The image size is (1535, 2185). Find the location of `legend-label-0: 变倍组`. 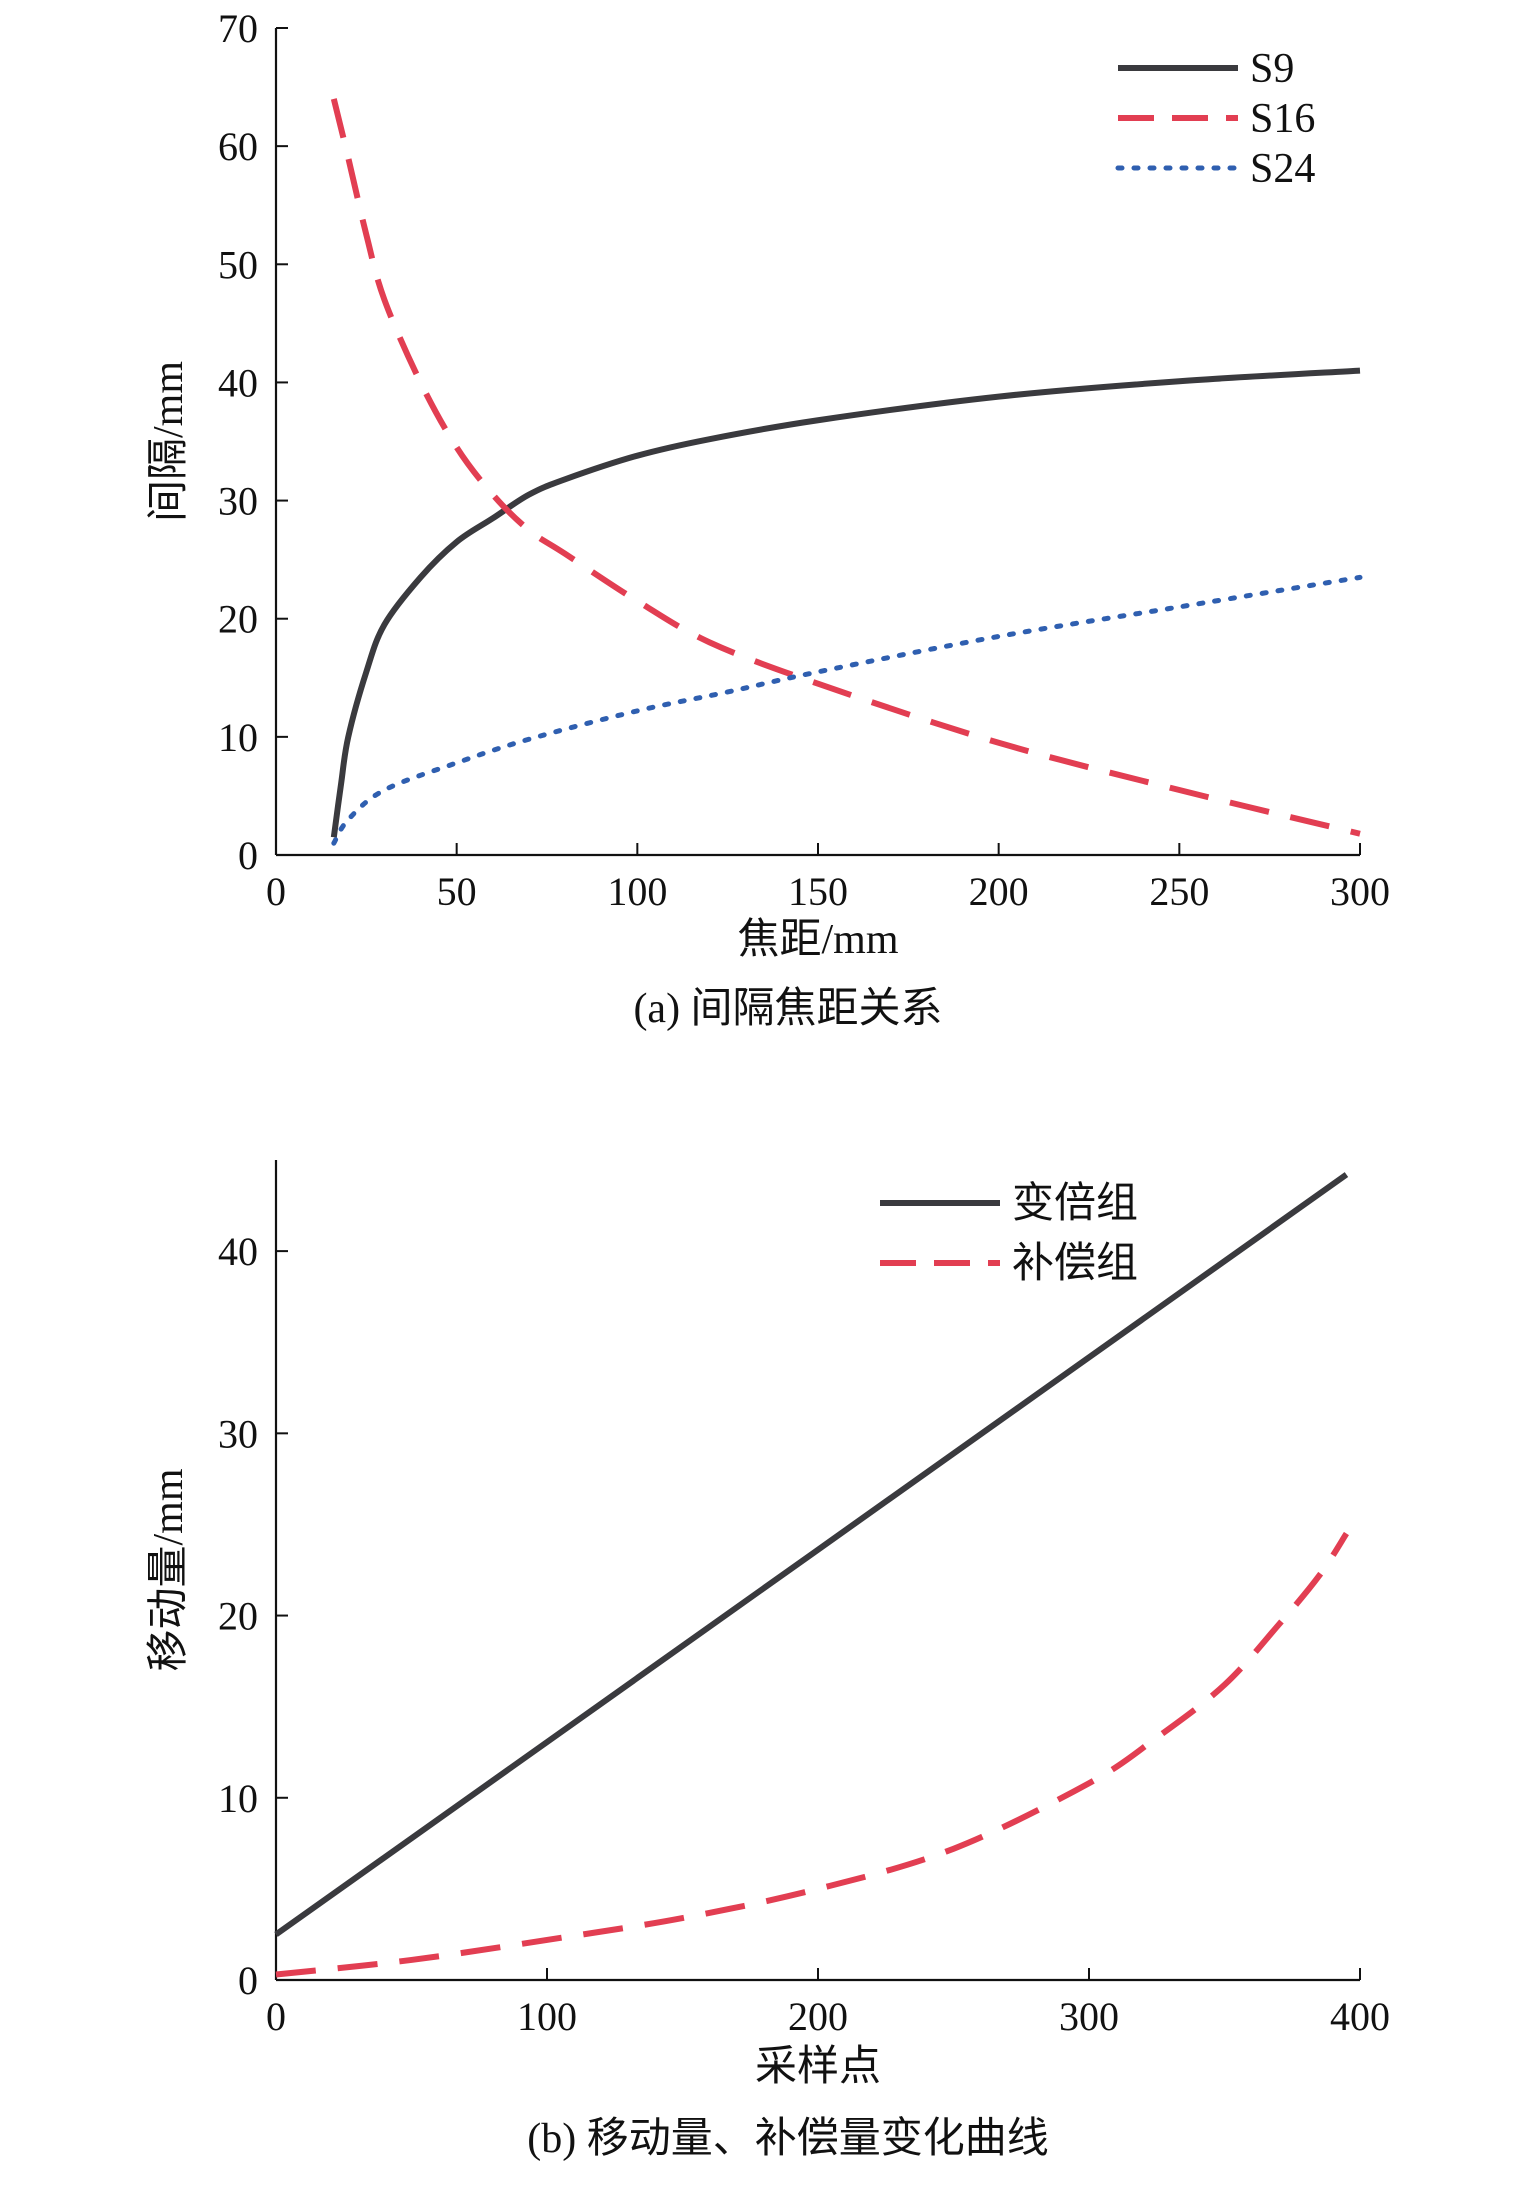

legend-label-0: 变倍组 is located at coordinates (1075, 1203).